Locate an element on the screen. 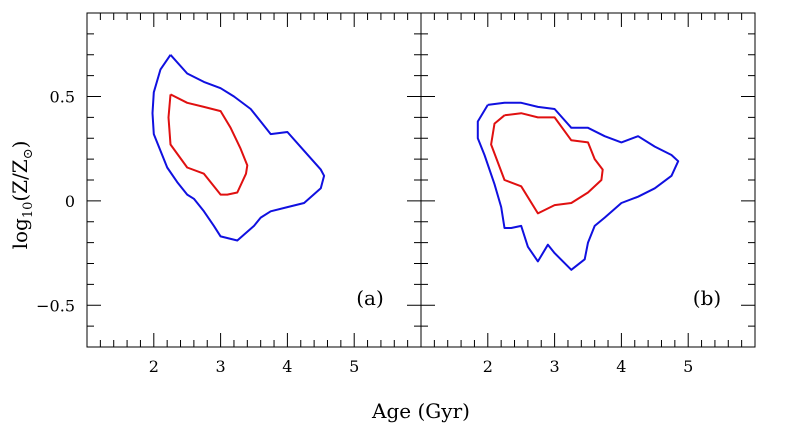  y-axis-title-rest: (Z/Z is located at coordinates (20, 180).